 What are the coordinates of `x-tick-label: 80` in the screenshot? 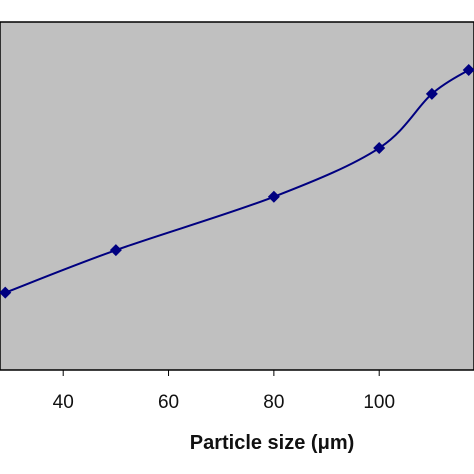 It's located at (273, 402).